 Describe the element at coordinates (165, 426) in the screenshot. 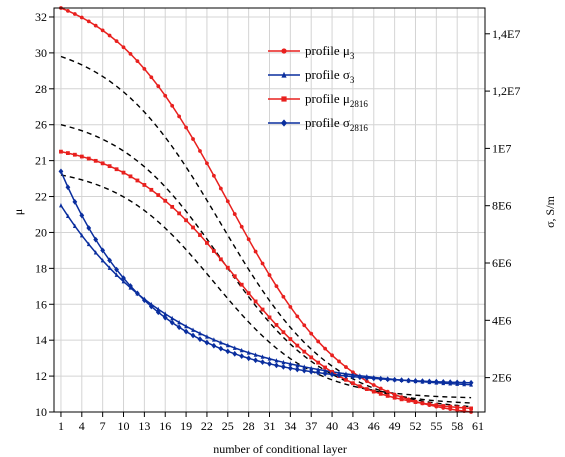

I see `x-tick-label: 16` at that location.